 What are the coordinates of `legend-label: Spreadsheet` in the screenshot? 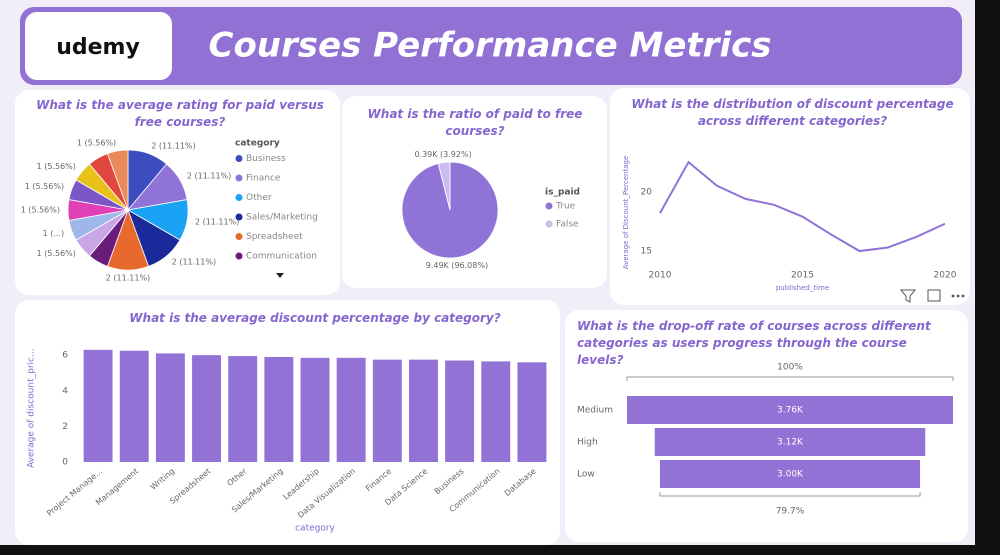 It's located at (274, 237).